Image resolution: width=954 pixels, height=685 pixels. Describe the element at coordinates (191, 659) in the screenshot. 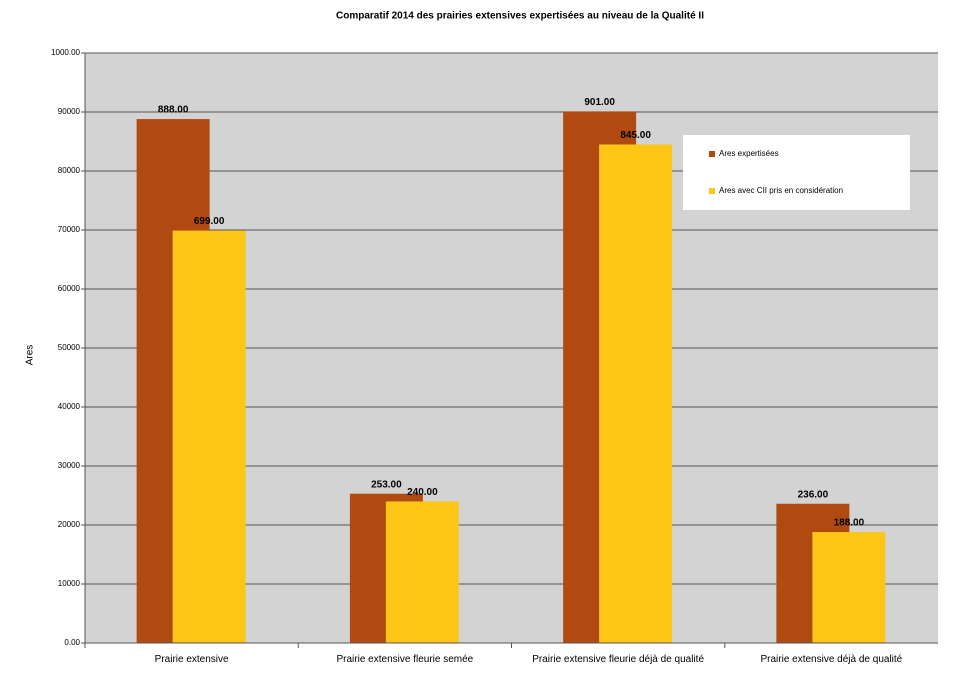

I see `x-tick-label: Prairie extensive` at that location.